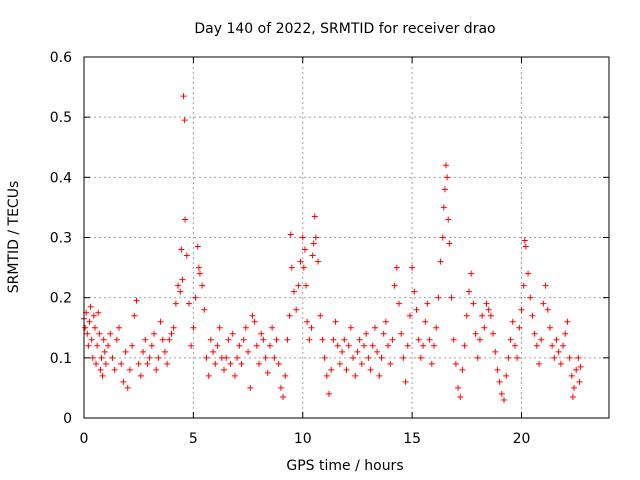 This screenshot has width=640, height=480. What do you see at coordinates (14, 237) in the screenshot?
I see `y-axis-title: SRMTID / TECUs` at bounding box center [14, 237].